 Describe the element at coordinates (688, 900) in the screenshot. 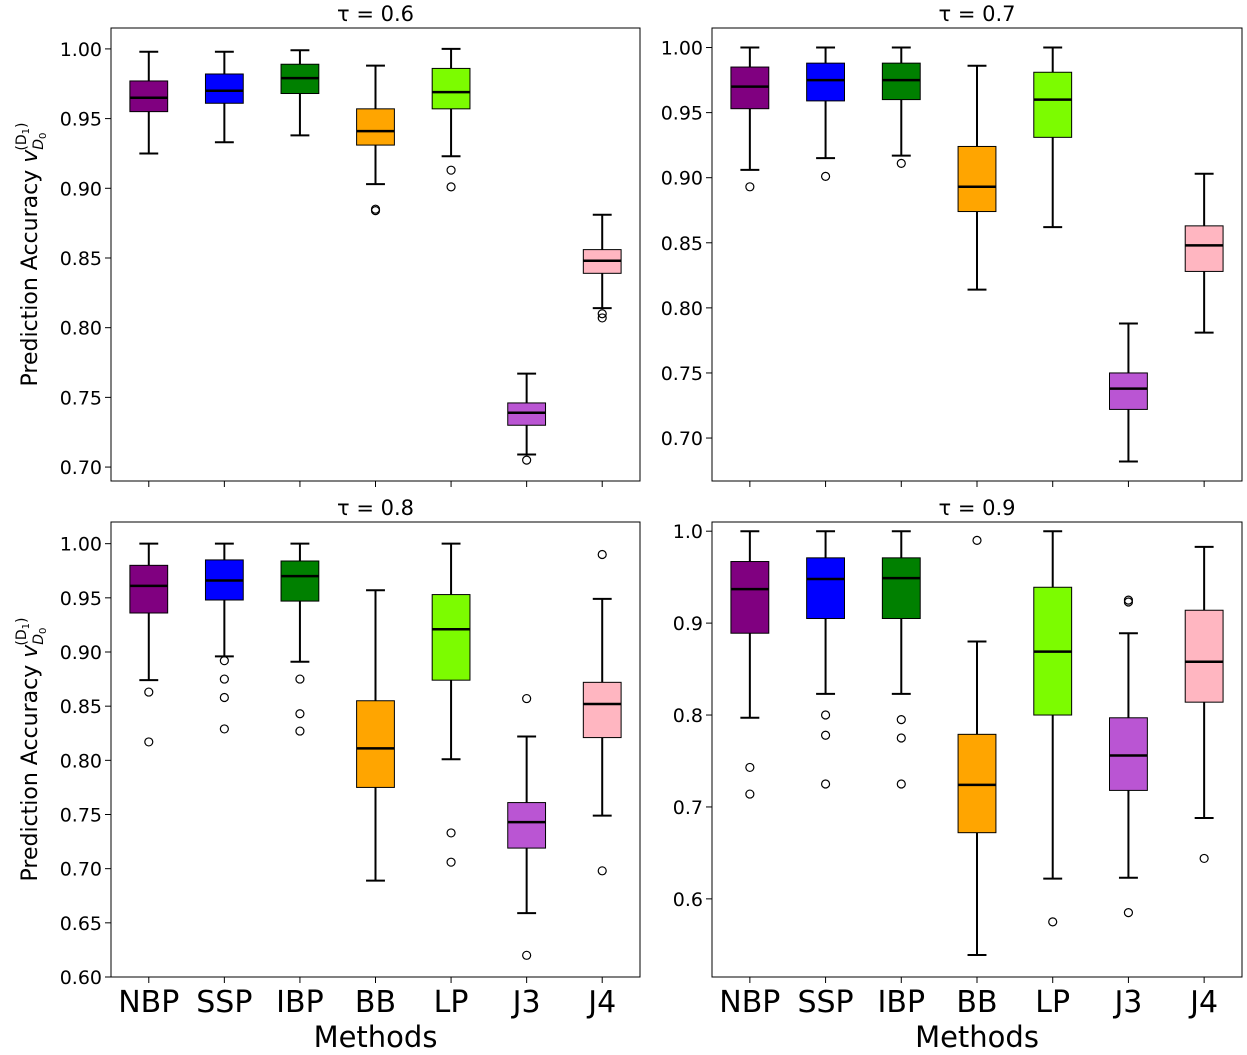

I see `y-tick-label: 0.6` at that location.